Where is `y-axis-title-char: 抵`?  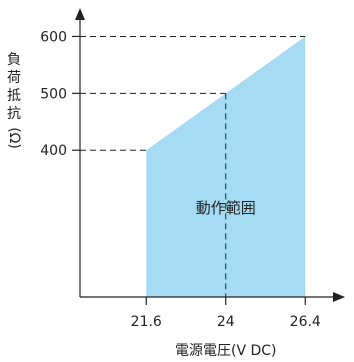
y-axis-title-char: 抵 is located at coordinates (14, 96).